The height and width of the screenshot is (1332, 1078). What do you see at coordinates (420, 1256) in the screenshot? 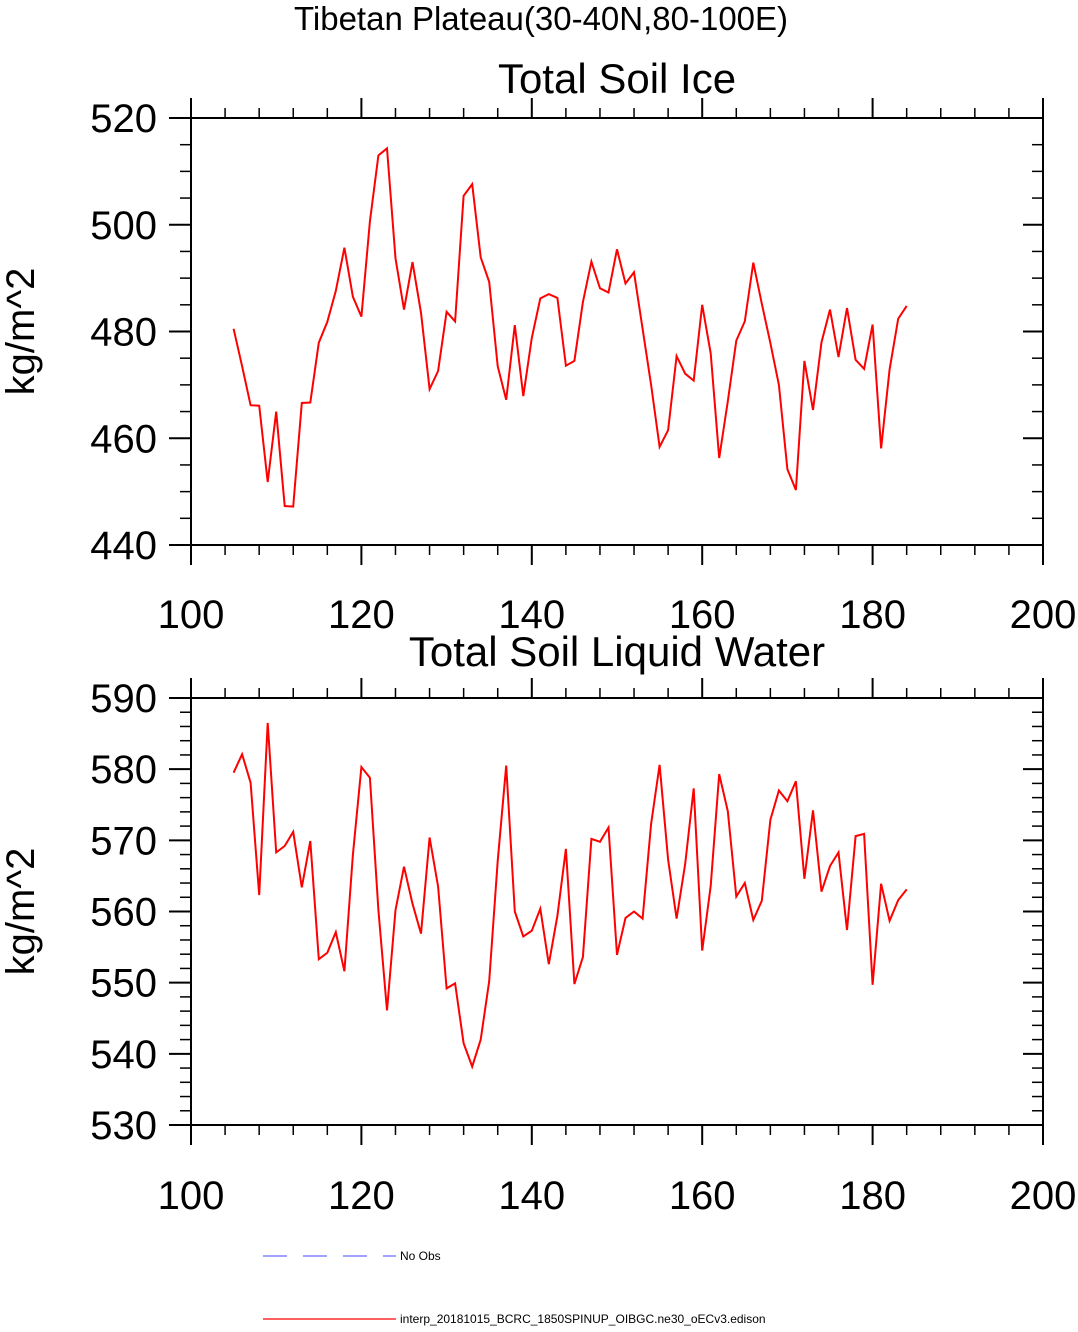
I see `legend-label: No Obs` at bounding box center [420, 1256].